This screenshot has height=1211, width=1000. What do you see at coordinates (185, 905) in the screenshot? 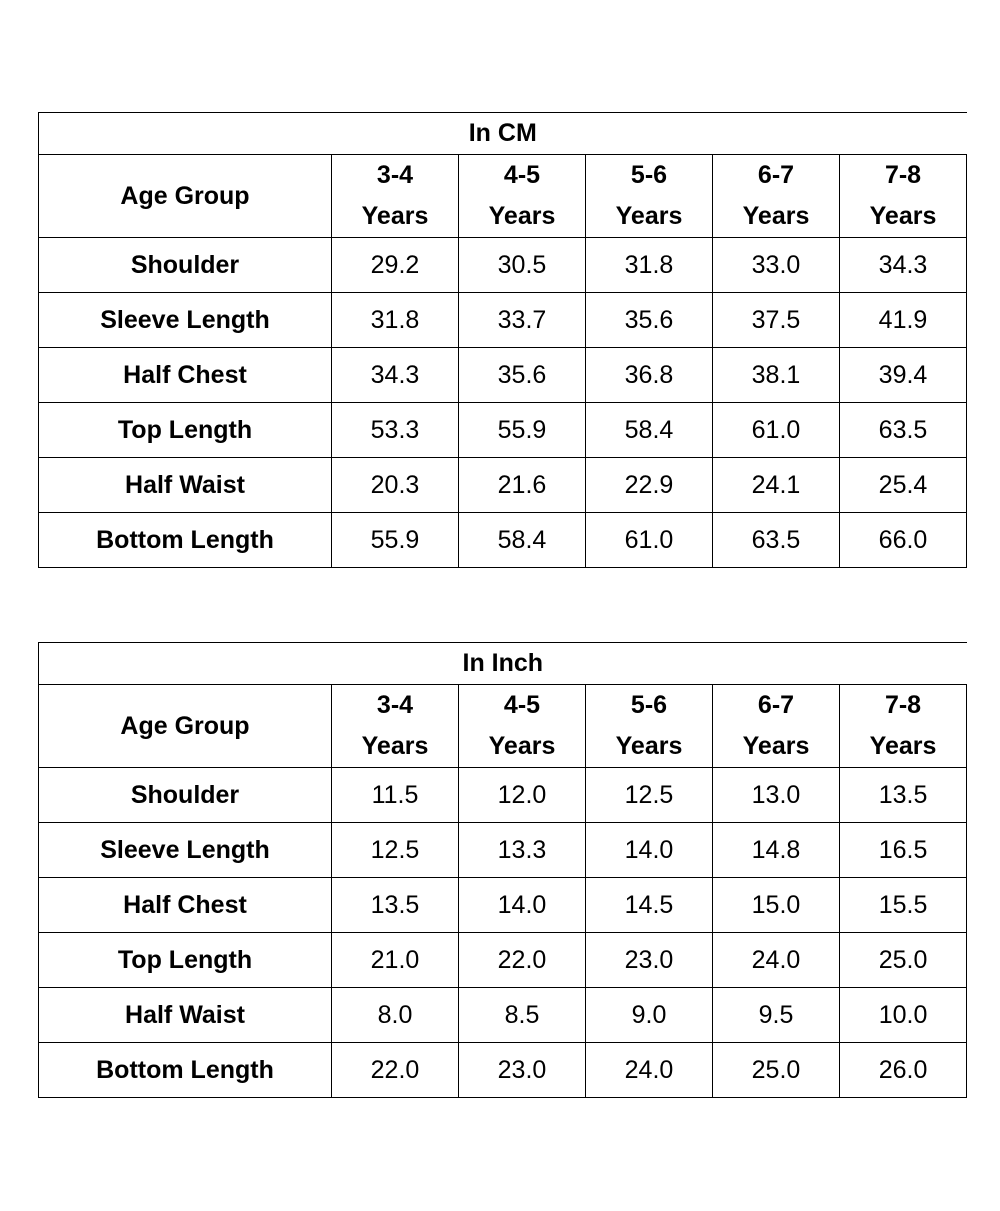
I see `measurement-label: Half Chest` at bounding box center [185, 905].